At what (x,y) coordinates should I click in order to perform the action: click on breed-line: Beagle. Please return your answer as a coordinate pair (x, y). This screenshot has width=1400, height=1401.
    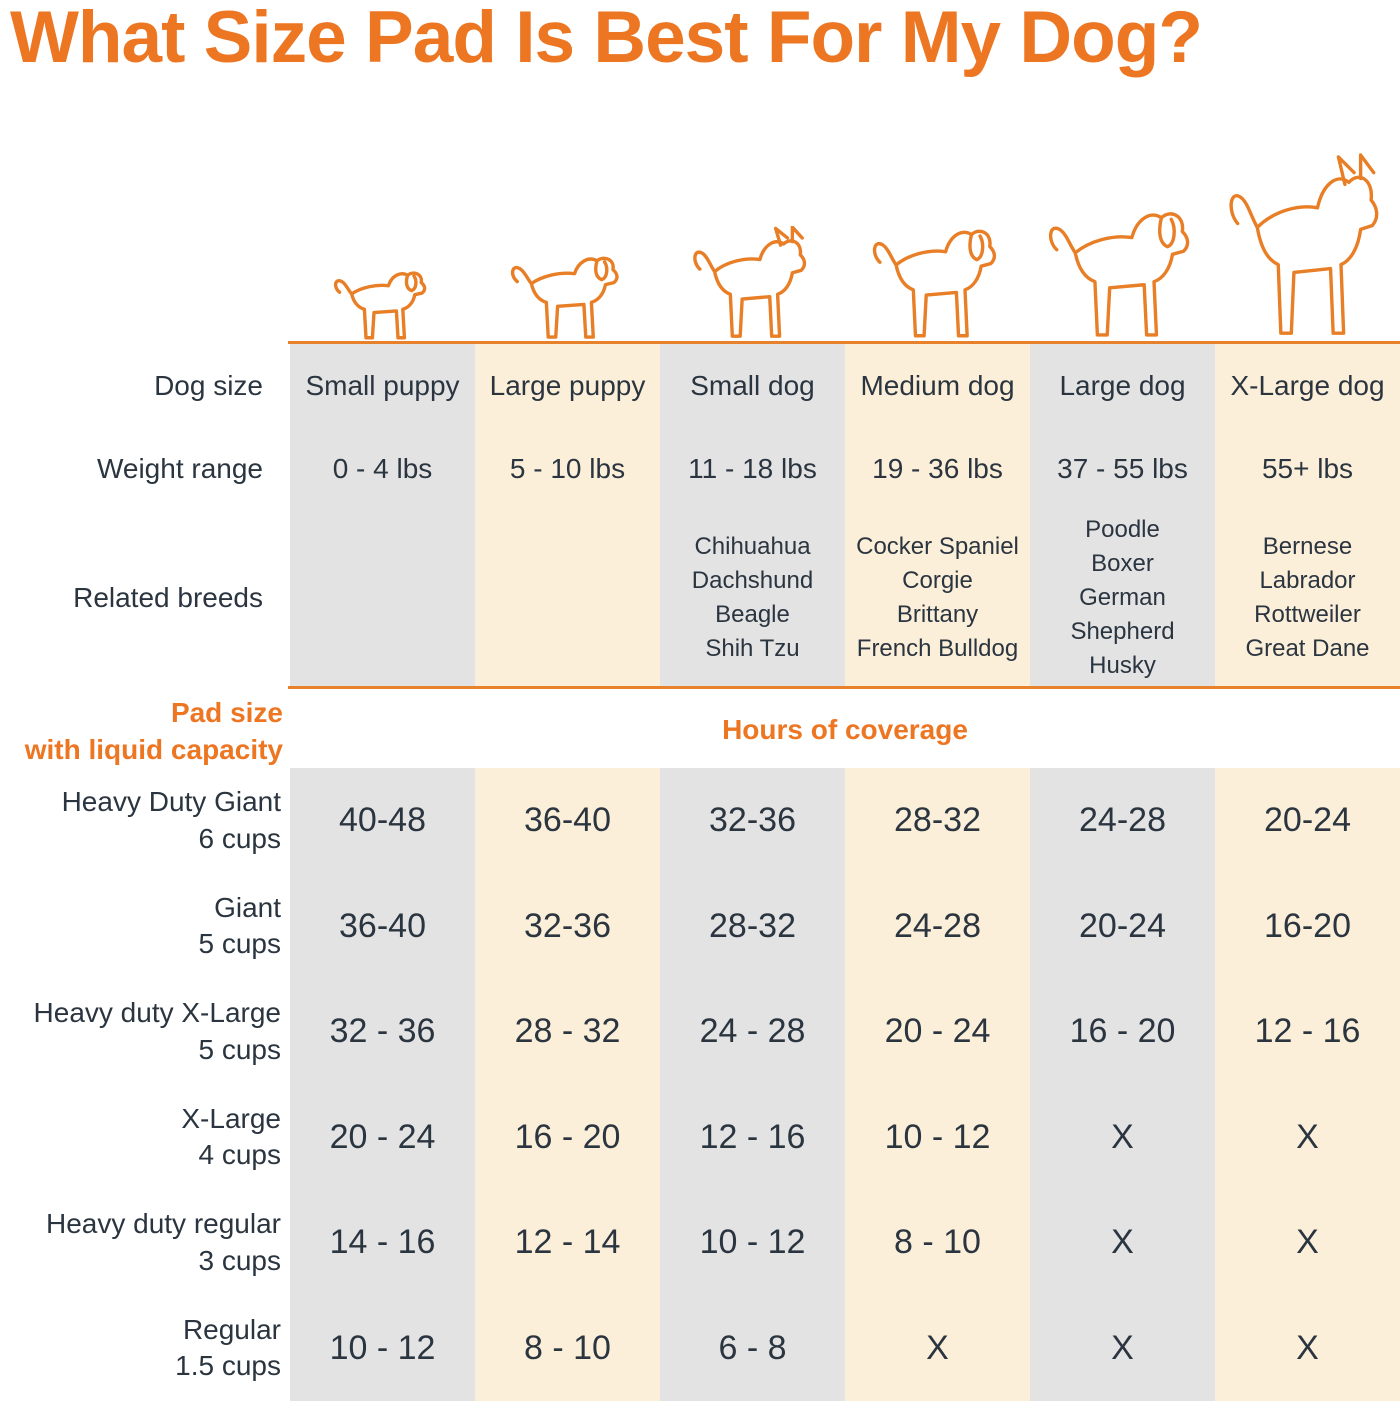
    Looking at the image, I should click on (752, 614).